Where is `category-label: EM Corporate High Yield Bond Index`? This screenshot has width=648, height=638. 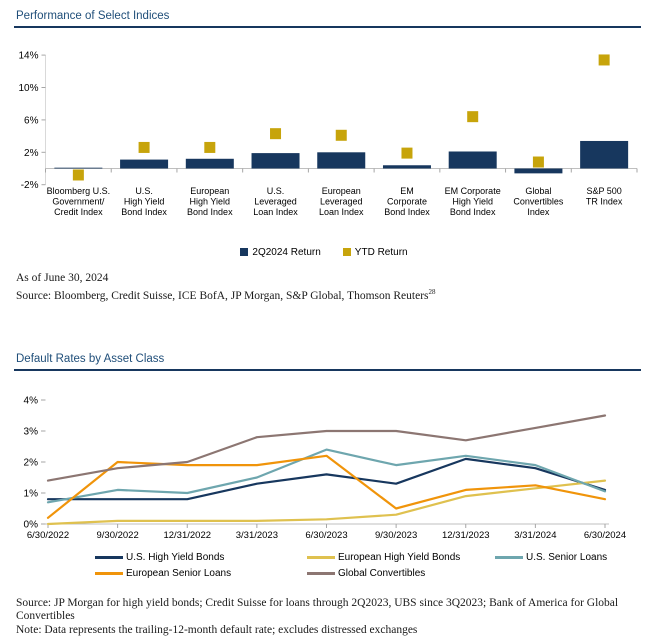 category-label: EM Corporate High Yield Bond Index is located at coordinates (473, 201).